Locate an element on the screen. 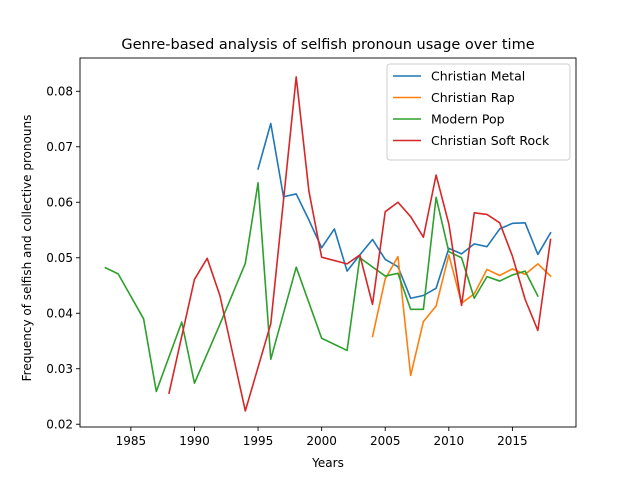  x-tick-label: 1995 is located at coordinates (258, 441).